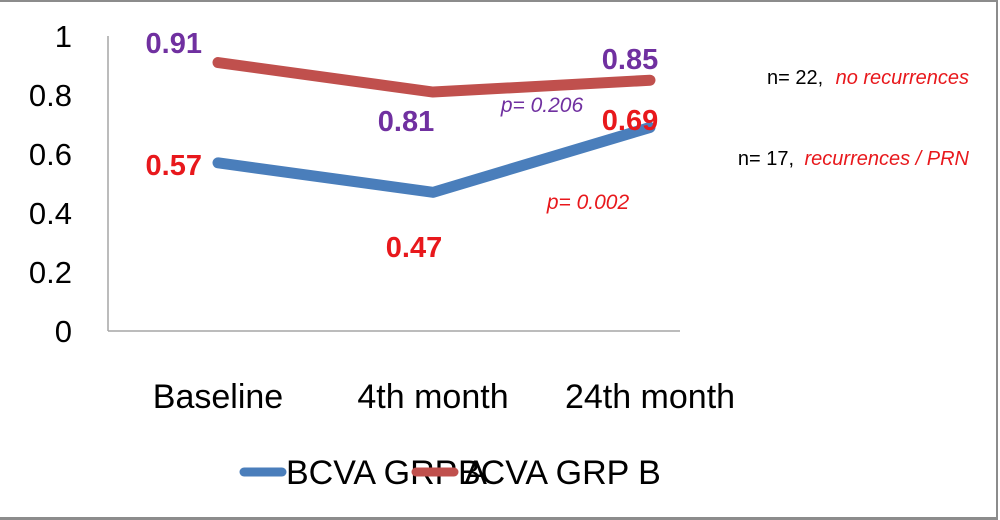 This screenshot has width=1000, height=520. What do you see at coordinates (766, 159) in the screenshot?
I see `n-count-grp-a: n= 17,` at bounding box center [766, 159].